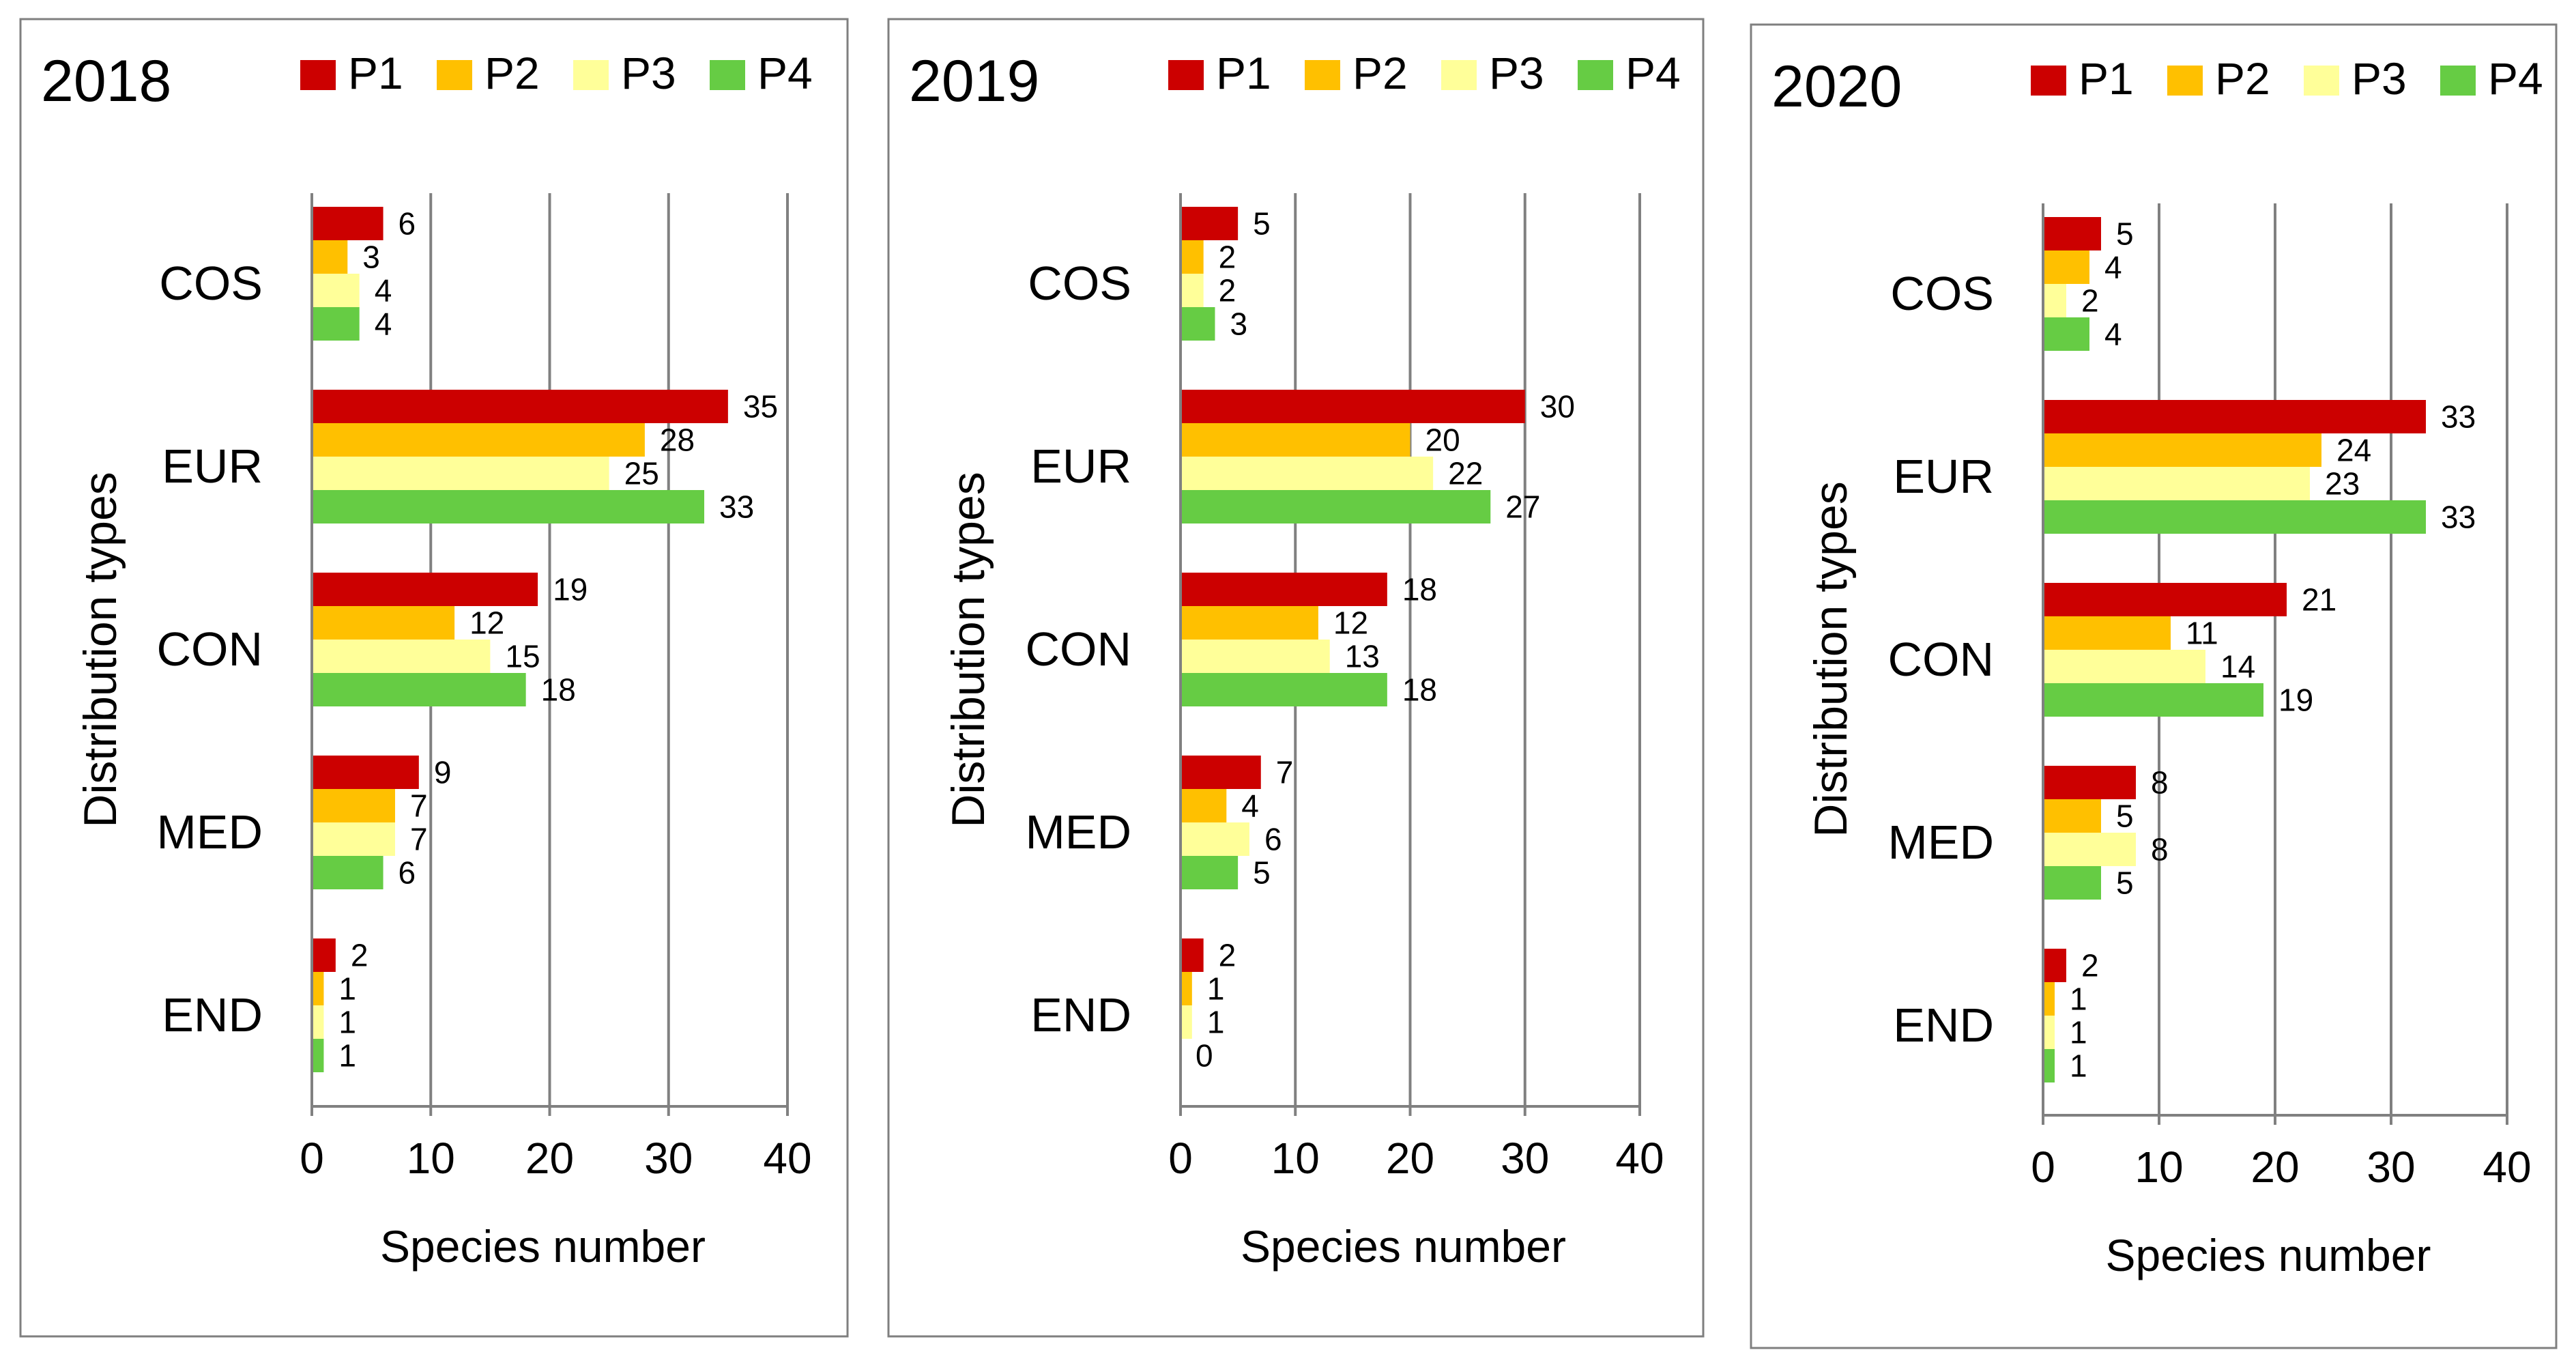 This screenshot has height=1363, width=2576. What do you see at coordinates (2237, 667) in the screenshot?
I see `data-label-CON-P3: 14` at bounding box center [2237, 667].